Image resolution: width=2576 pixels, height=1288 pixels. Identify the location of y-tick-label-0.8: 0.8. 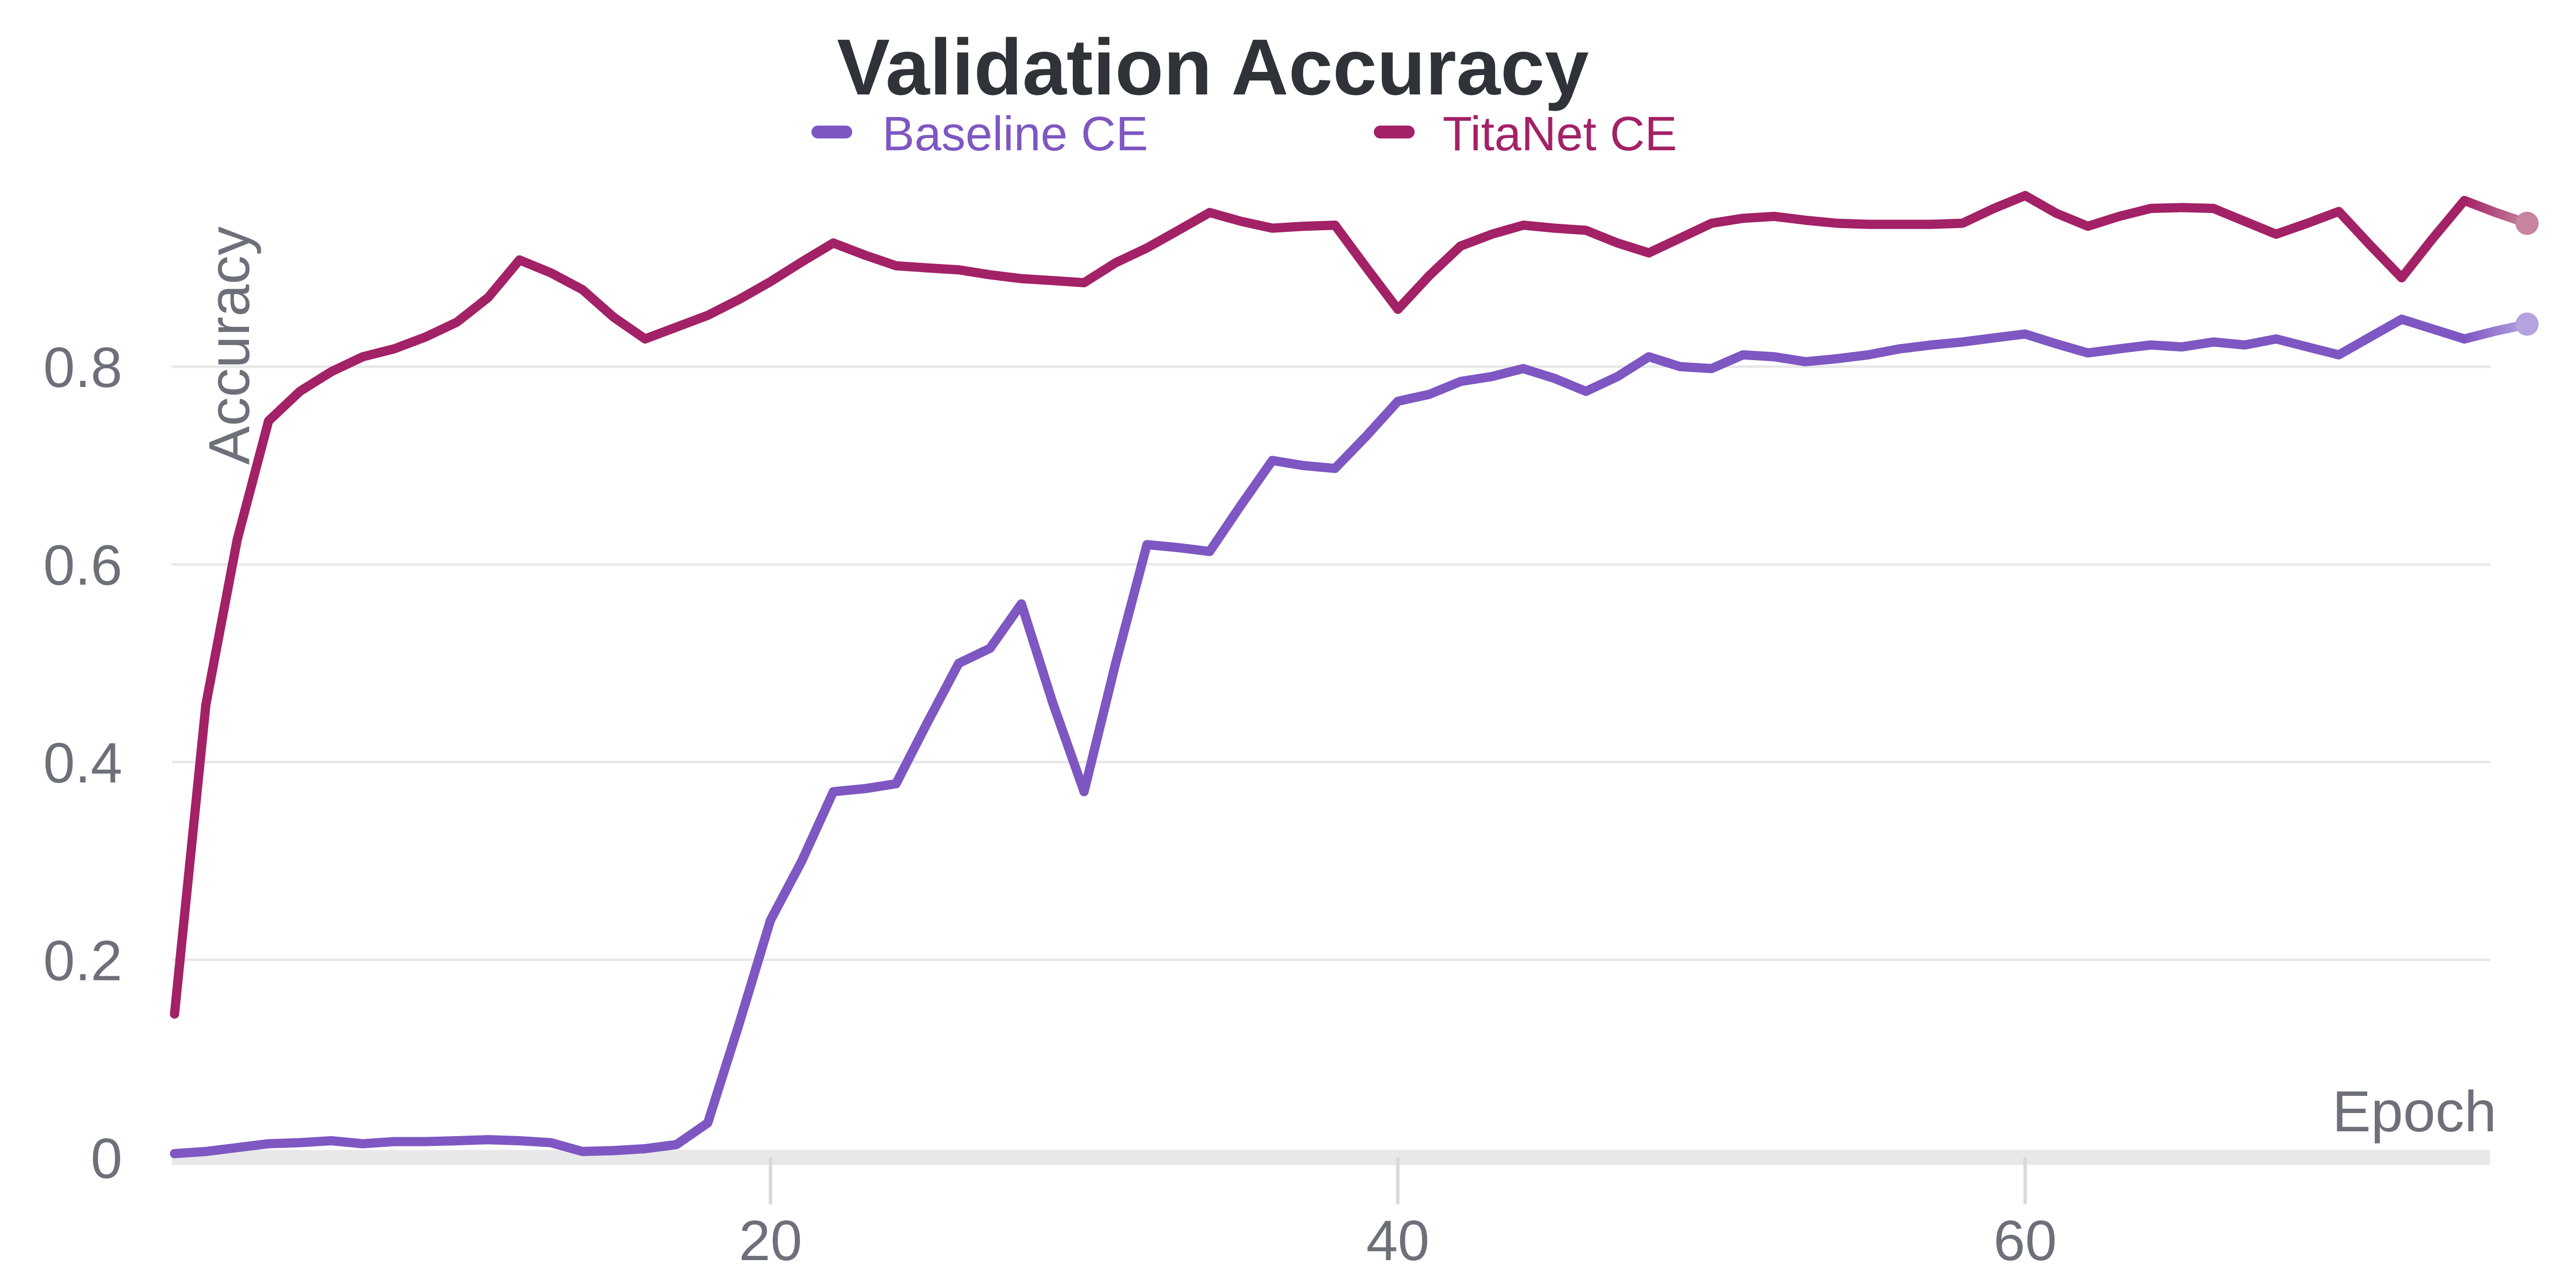
(82, 367).